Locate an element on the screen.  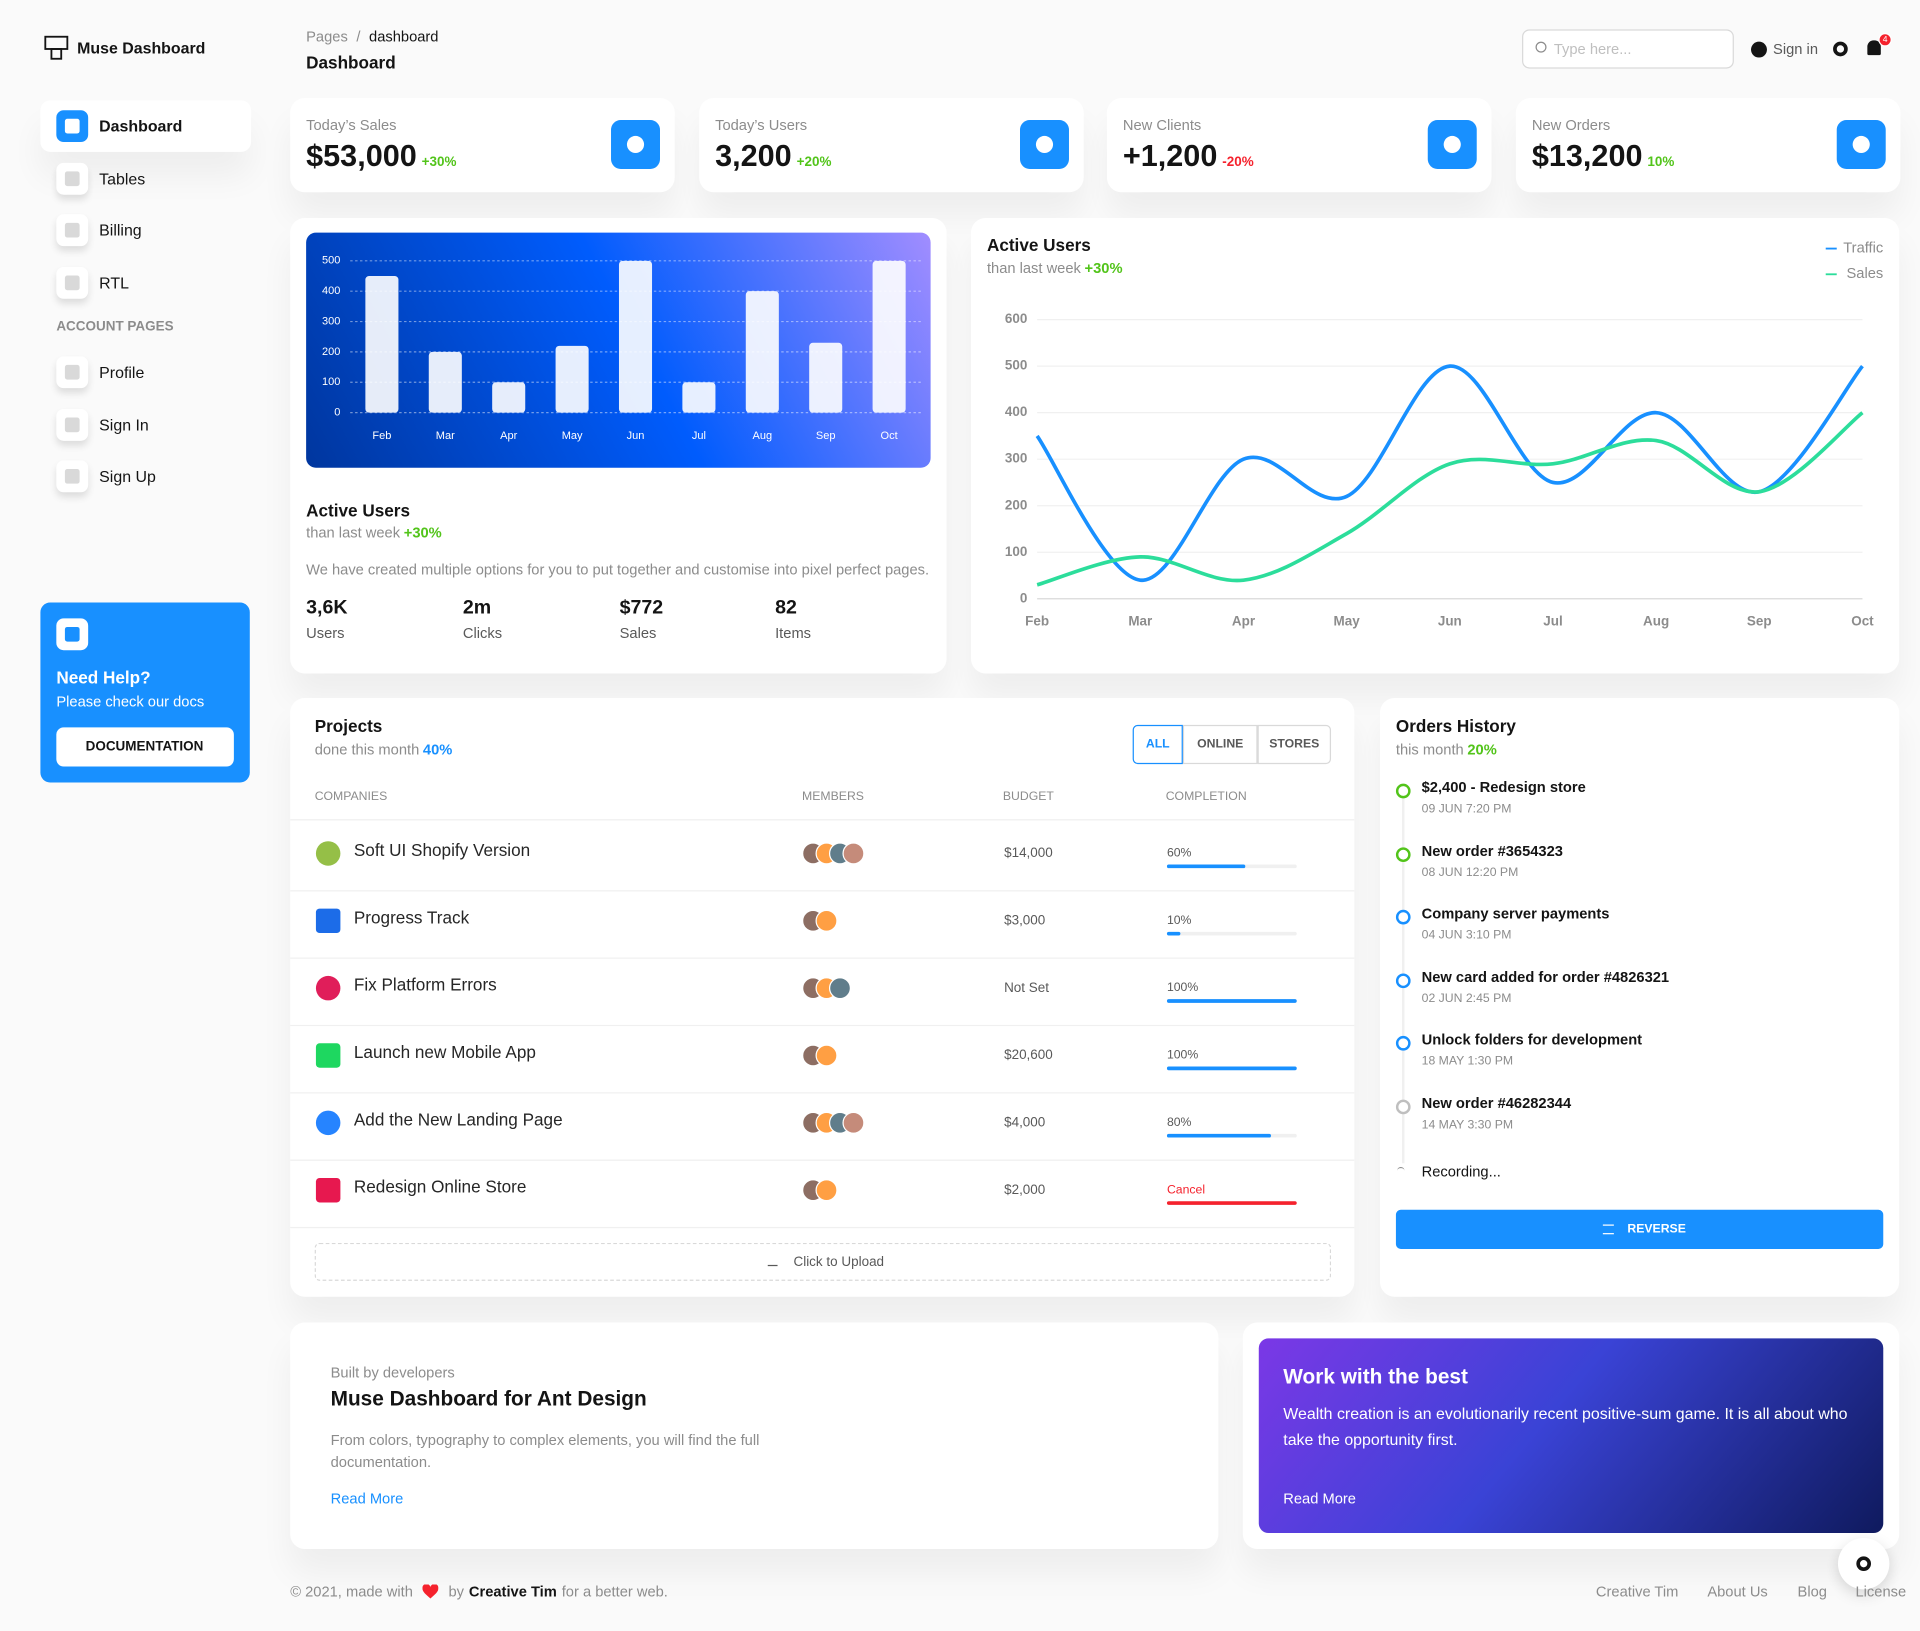
stat-change: 10% is located at coordinates (1661, 162).